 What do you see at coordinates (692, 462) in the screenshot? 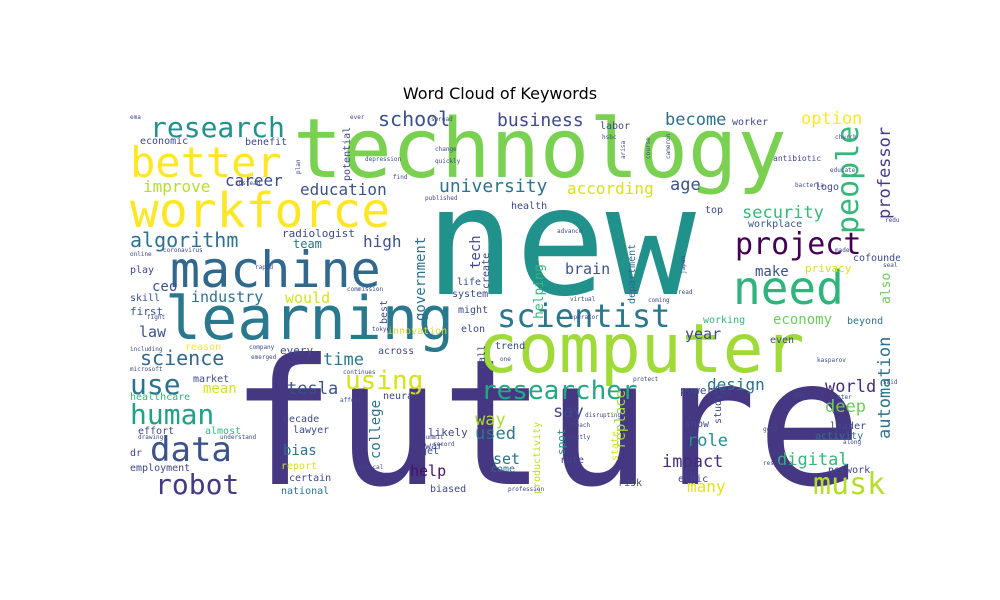
I see `word-impact: impact` at bounding box center [692, 462].